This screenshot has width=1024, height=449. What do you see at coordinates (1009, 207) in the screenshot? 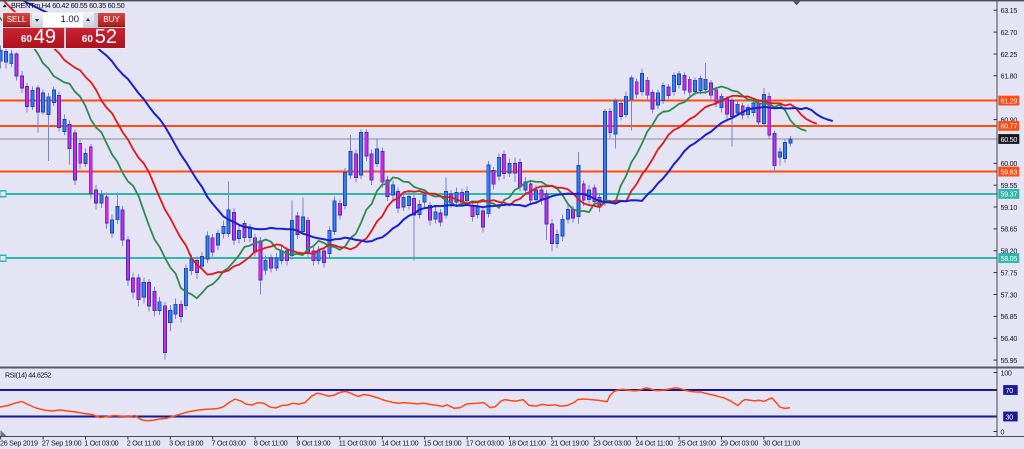
I see `svg-text: 59.10` at bounding box center [1009, 207].